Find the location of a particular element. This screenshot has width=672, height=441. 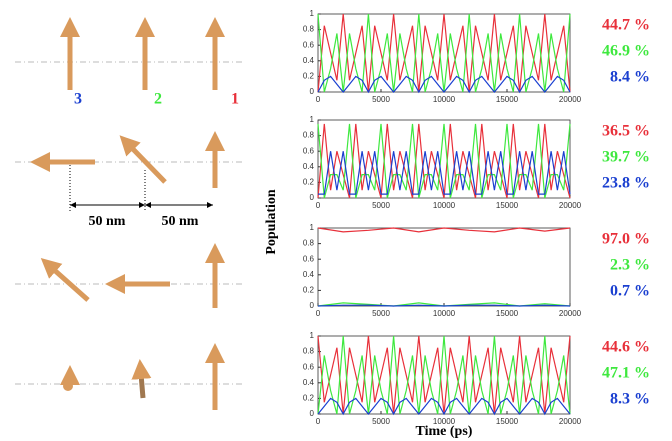

site-label: 3 is located at coordinates (78, 99).